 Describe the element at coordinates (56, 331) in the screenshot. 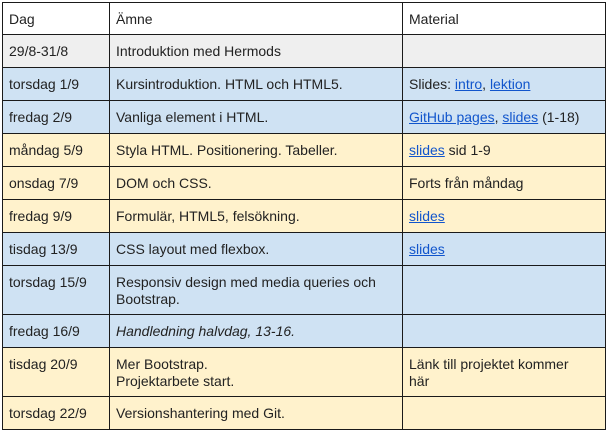

I see `day-cell: fredag 16/9` at that location.